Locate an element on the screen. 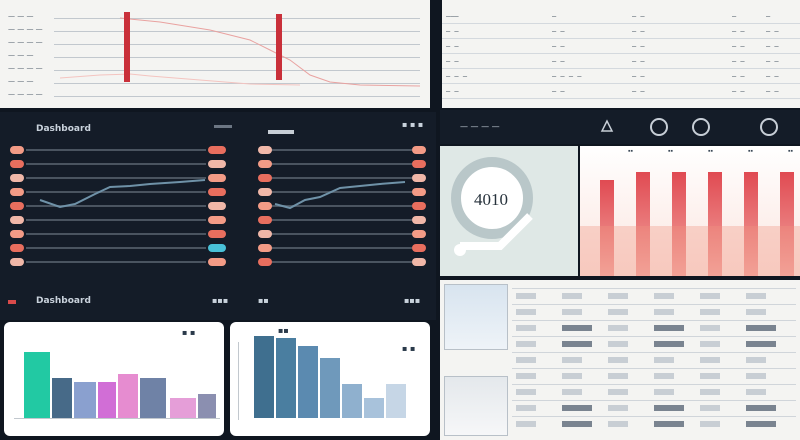 This screenshot has height=440, width=800. mixer-footer-dot is located at coordinates (12, 302).